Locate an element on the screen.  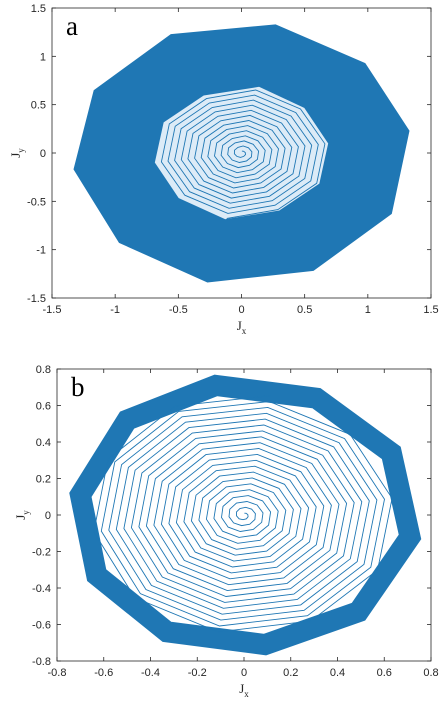
y-tick-label: -0.5 is located at coordinates (36, 202).